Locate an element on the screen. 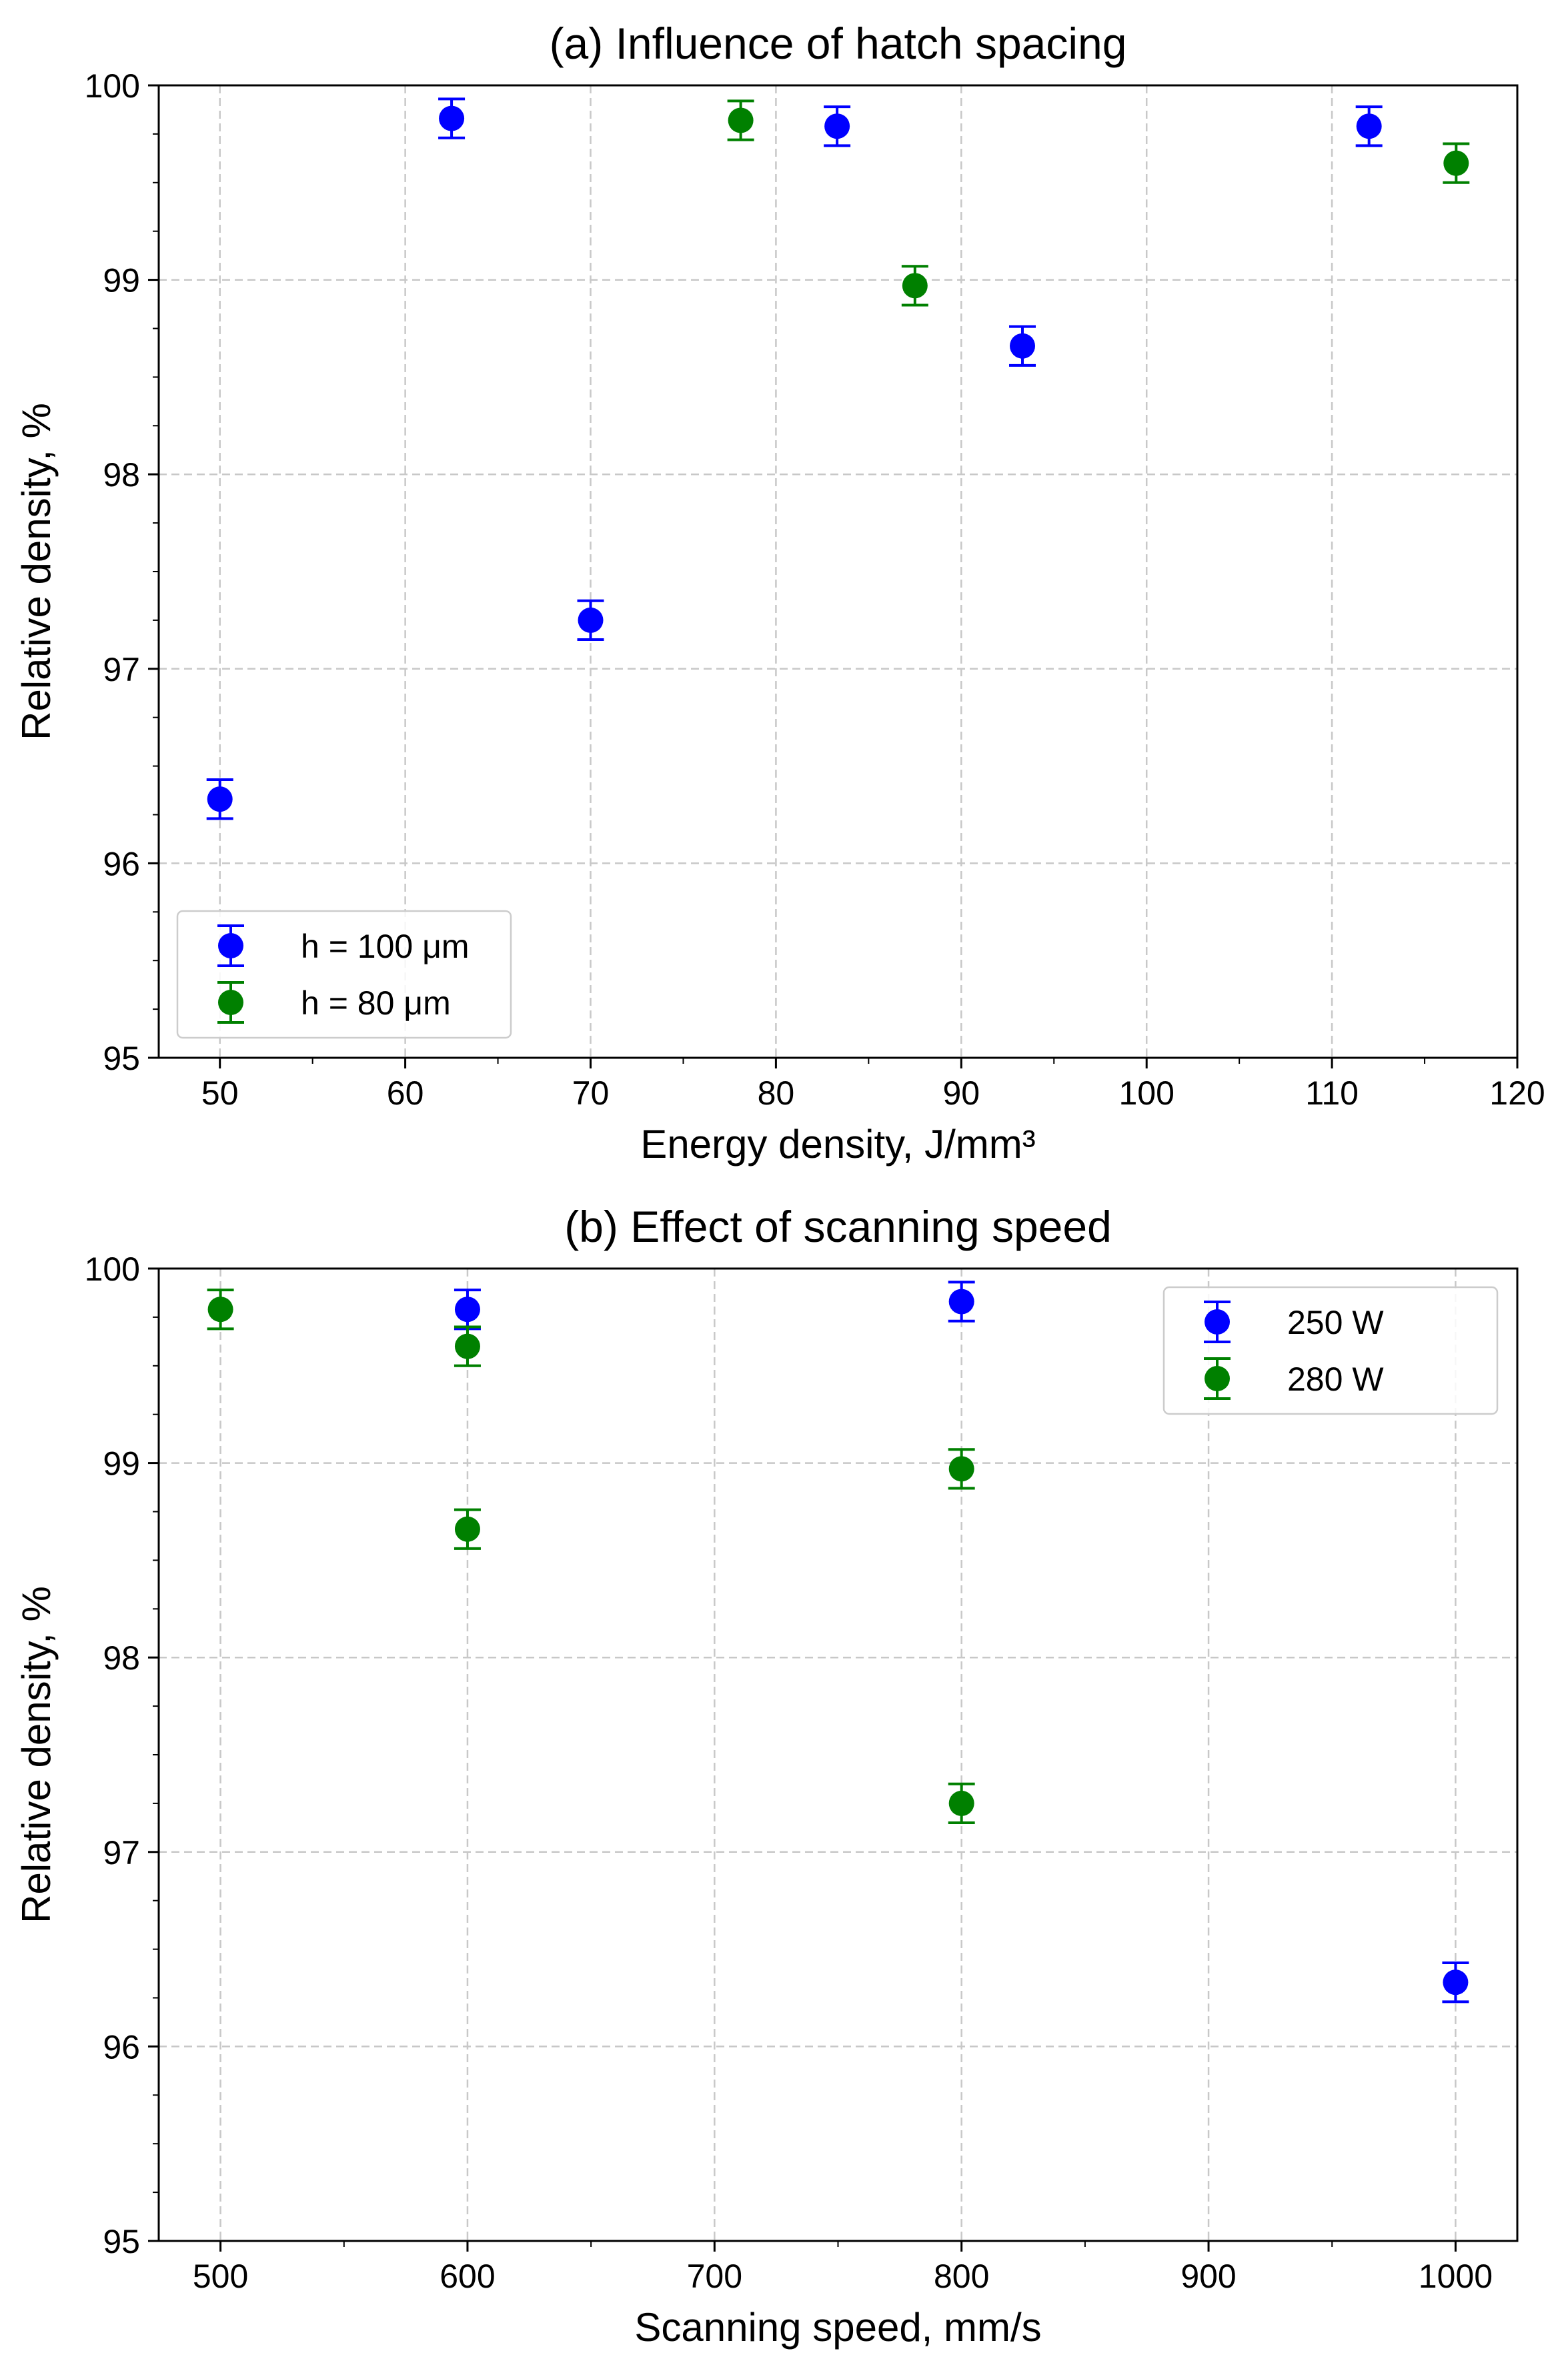  x-axis: 500 600 700 800 900 1000 is located at coordinates (843, 2268).